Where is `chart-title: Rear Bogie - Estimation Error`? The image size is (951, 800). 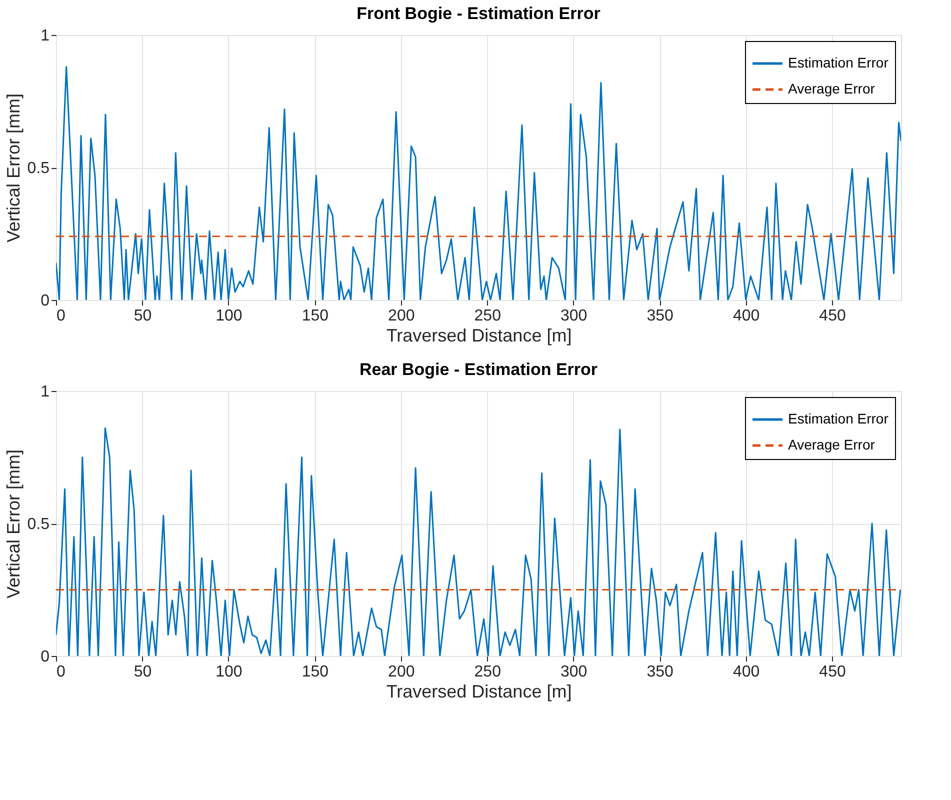 chart-title: Rear Bogie - Estimation Error is located at coordinates (478, 369).